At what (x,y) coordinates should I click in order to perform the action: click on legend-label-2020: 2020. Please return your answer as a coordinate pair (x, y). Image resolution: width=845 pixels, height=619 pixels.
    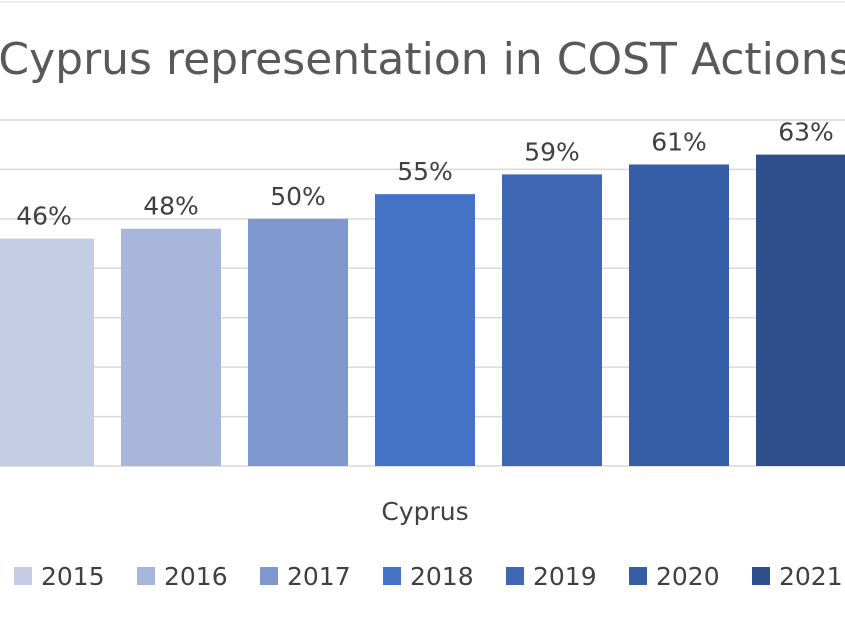
    Looking at the image, I should click on (688, 576).